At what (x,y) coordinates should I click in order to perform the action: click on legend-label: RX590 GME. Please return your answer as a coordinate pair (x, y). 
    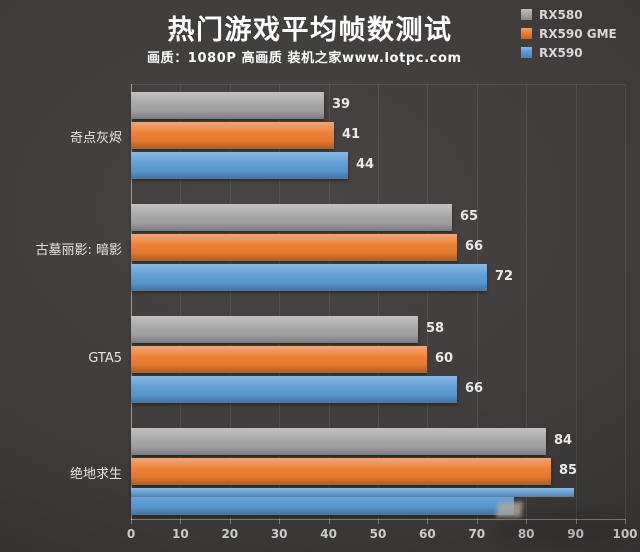
    Looking at the image, I should click on (578, 33).